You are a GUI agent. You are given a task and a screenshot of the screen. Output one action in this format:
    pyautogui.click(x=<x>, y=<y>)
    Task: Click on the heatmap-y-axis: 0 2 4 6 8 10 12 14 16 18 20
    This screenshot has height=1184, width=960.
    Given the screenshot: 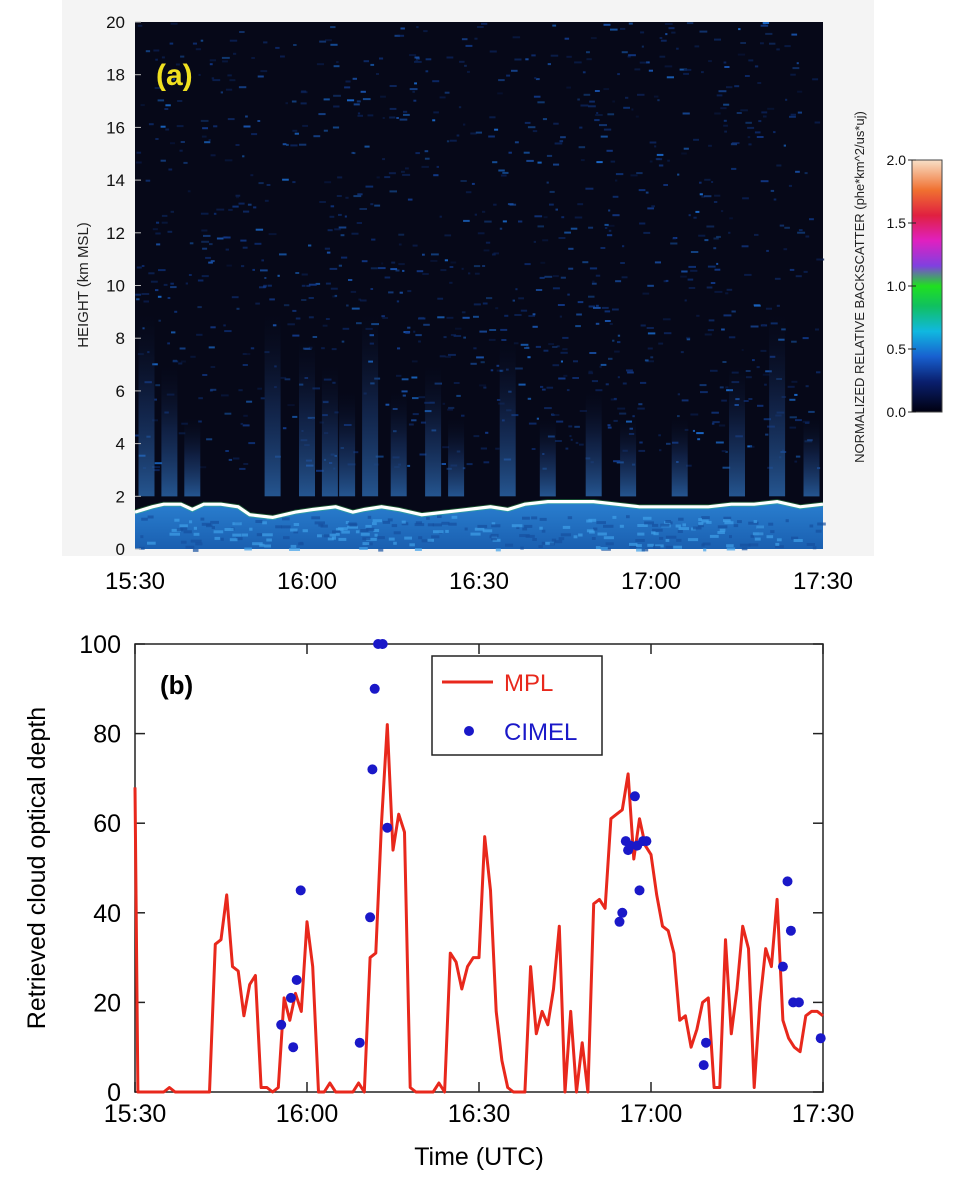 What is the action you would take?
    pyautogui.click(x=123, y=286)
    